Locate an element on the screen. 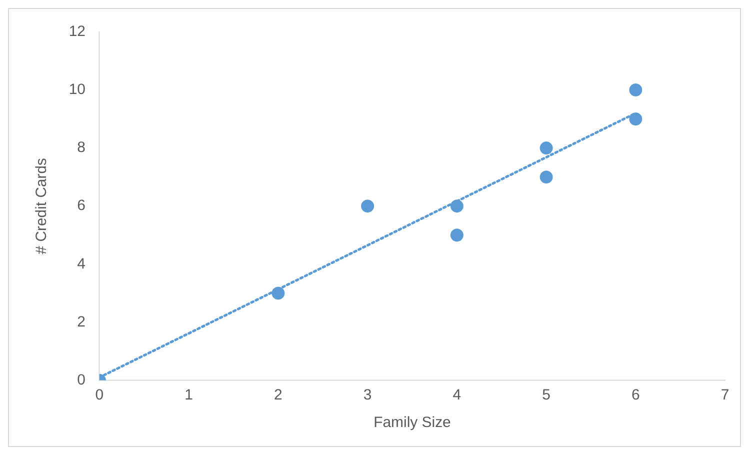 The height and width of the screenshot is (457, 751). x-tick-label: 5 is located at coordinates (546, 395).